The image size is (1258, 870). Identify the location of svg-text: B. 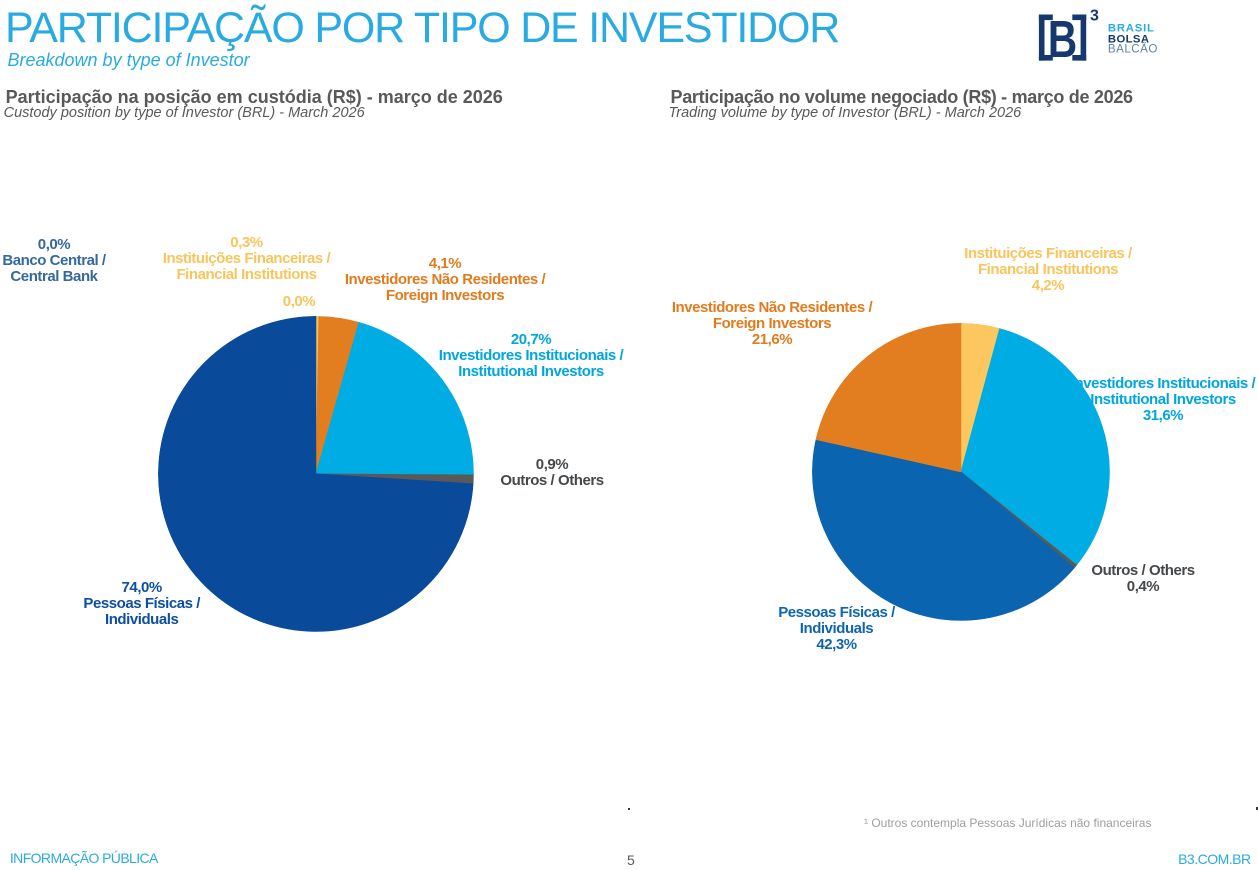
(1062, 38).